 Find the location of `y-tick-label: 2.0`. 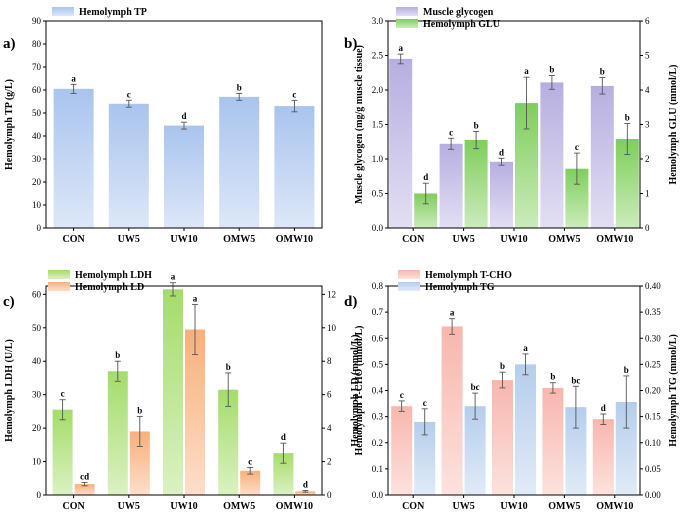

y-tick-label: 2.0 is located at coordinates (378, 90).